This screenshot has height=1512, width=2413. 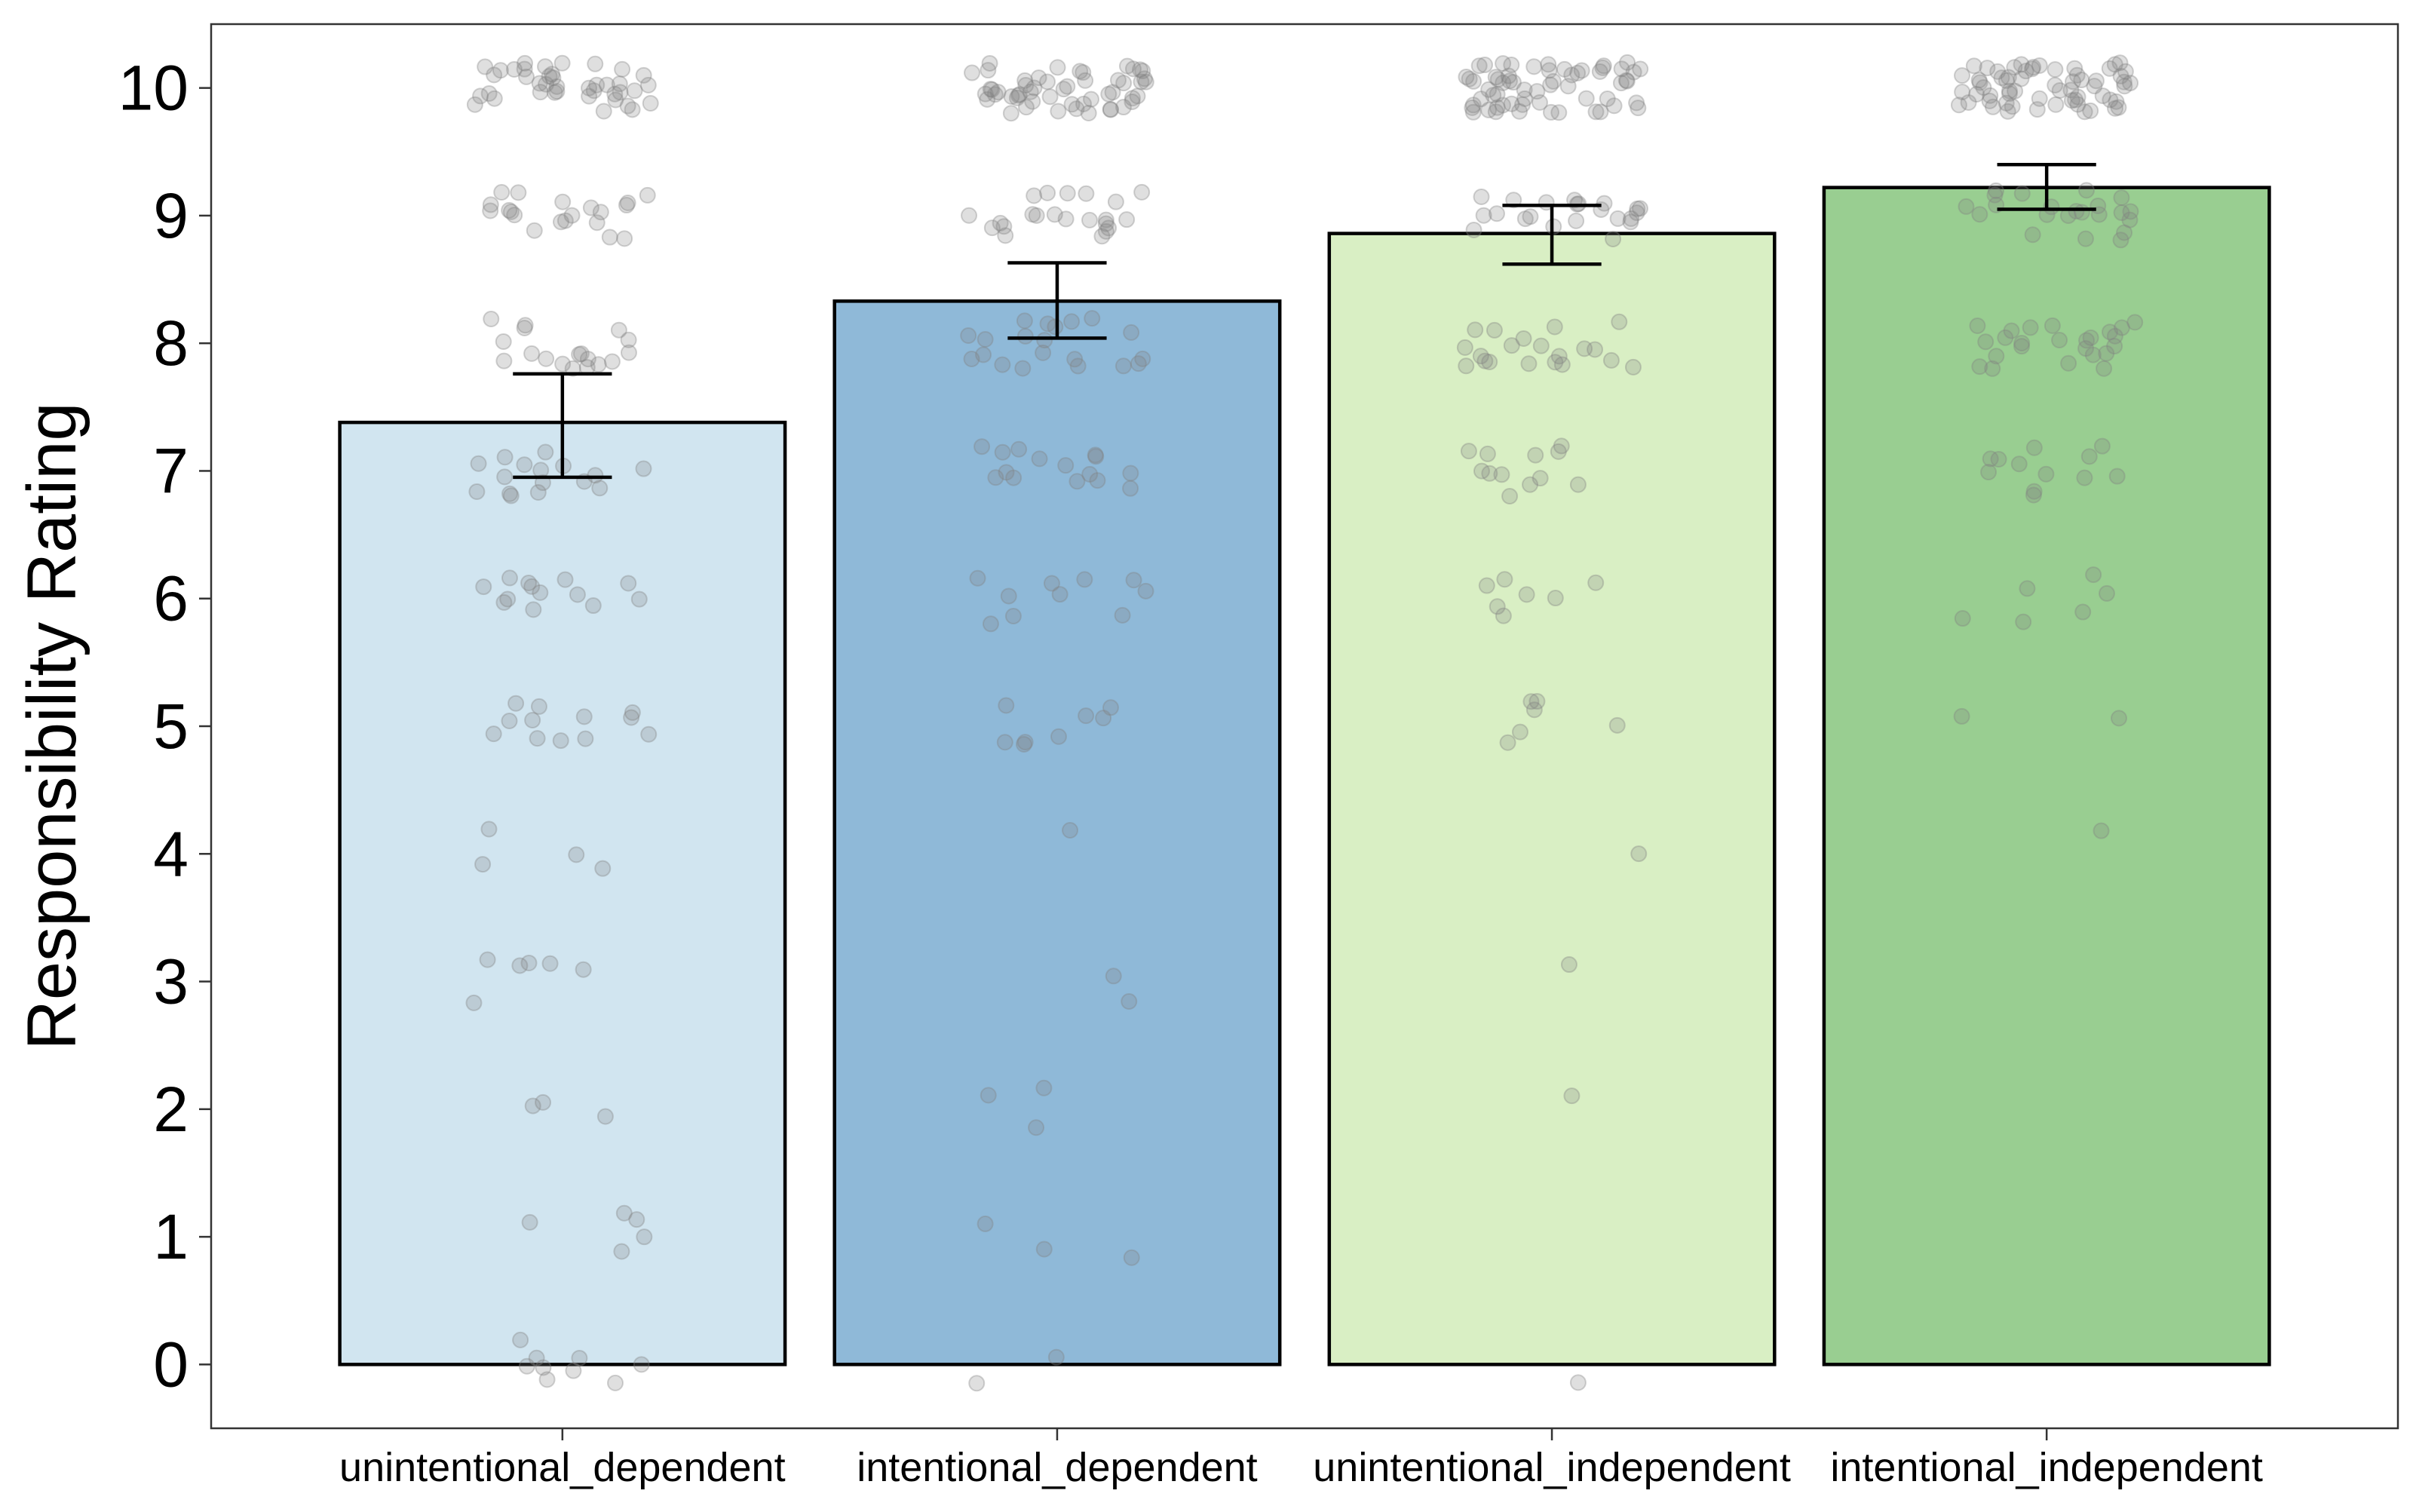 What do you see at coordinates (562, 1467) in the screenshot?
I see `x-tick-label: unintentional_dependent` at bounding box center [562, 1467].